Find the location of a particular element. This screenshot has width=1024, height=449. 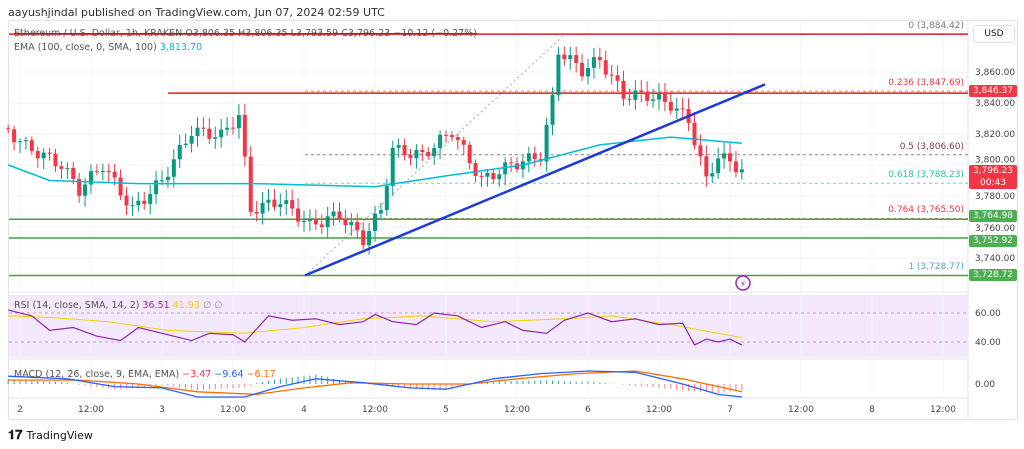

macd-line is located at coordinates (375, 384).